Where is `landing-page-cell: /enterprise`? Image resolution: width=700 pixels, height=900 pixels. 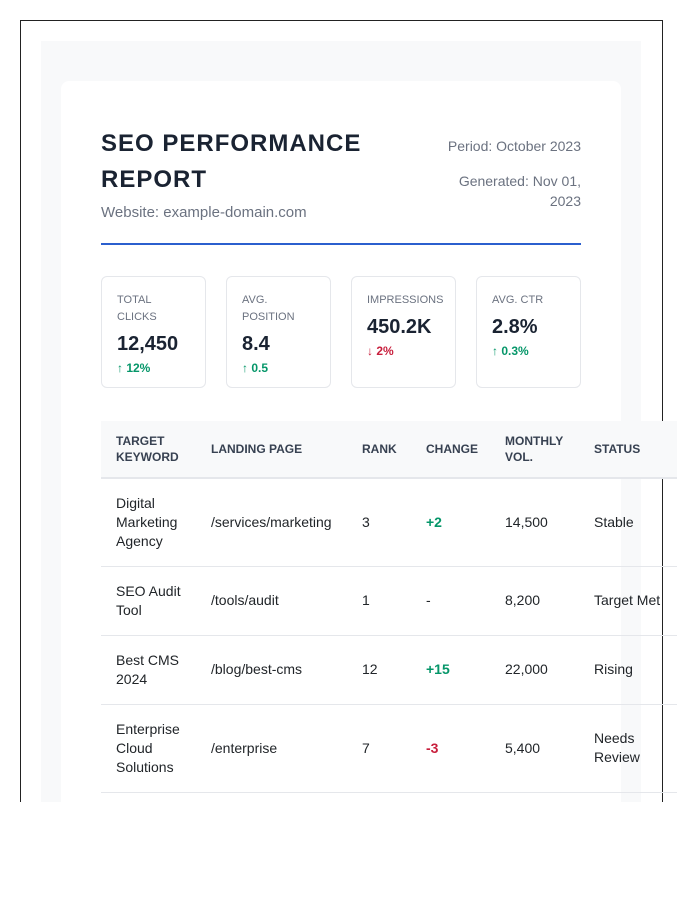
landing-page-cell: /enterprise is located at coordinates (271, 748).